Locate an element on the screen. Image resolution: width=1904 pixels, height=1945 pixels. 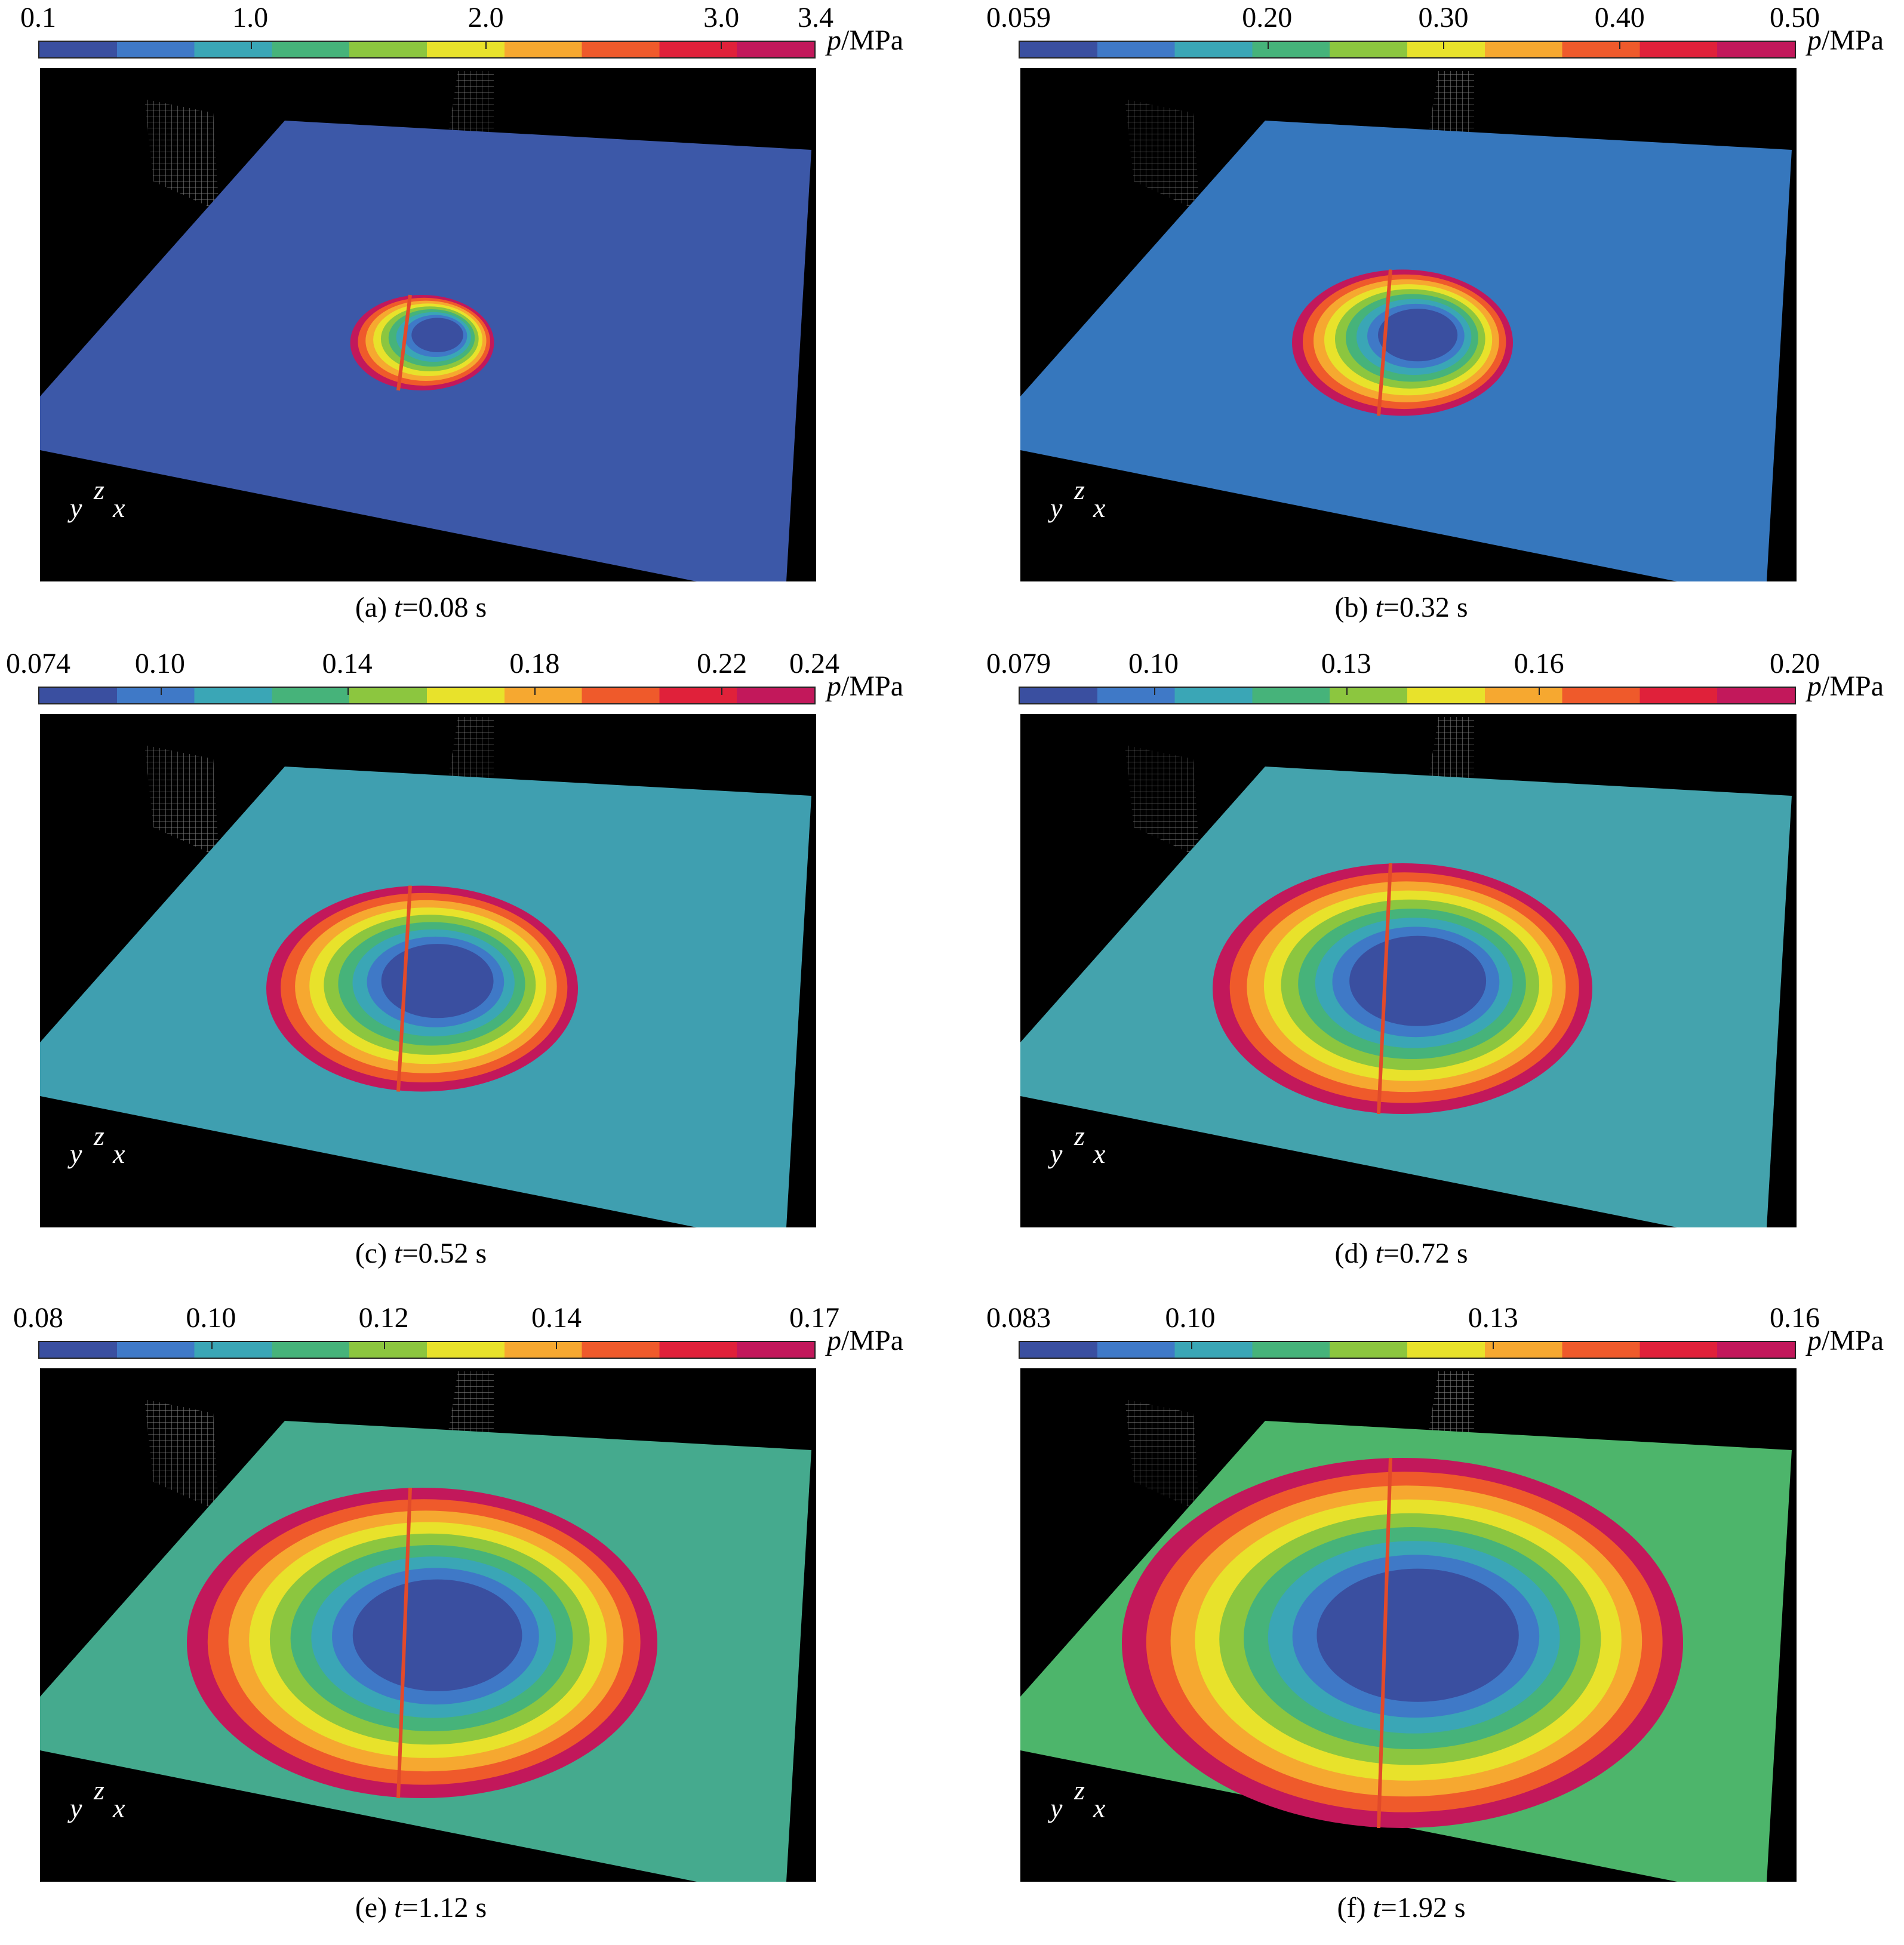
caption-value: =0.52 s is located at coordinates (444, 1253).